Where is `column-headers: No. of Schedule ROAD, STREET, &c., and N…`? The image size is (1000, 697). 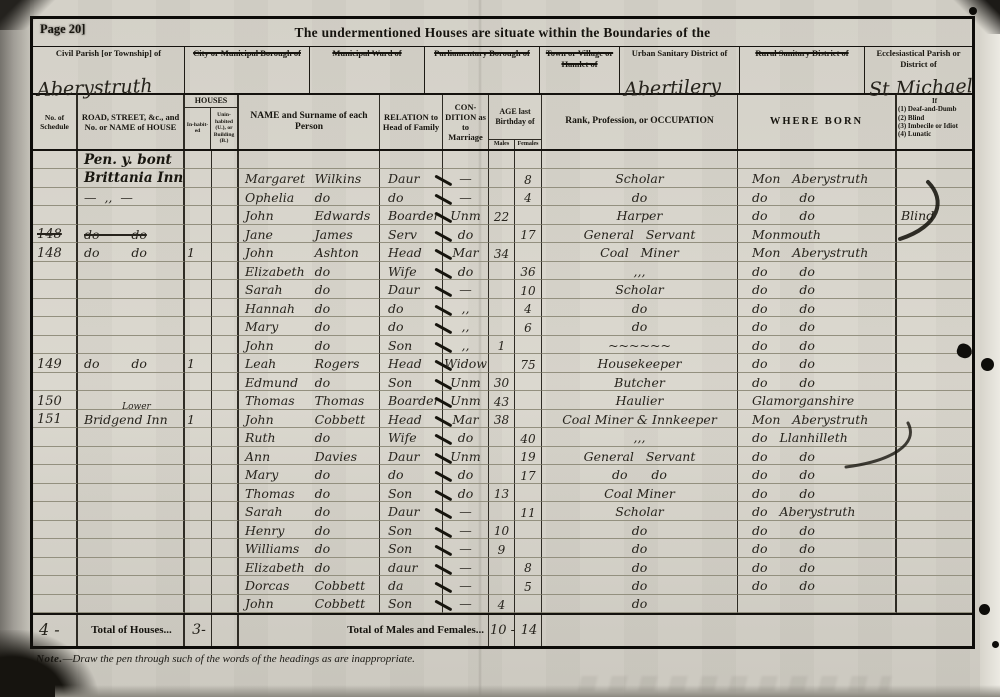
column-headers: No. of Schedule ROAD, STREET, &c., and N… is located at coordinates (502, 123).